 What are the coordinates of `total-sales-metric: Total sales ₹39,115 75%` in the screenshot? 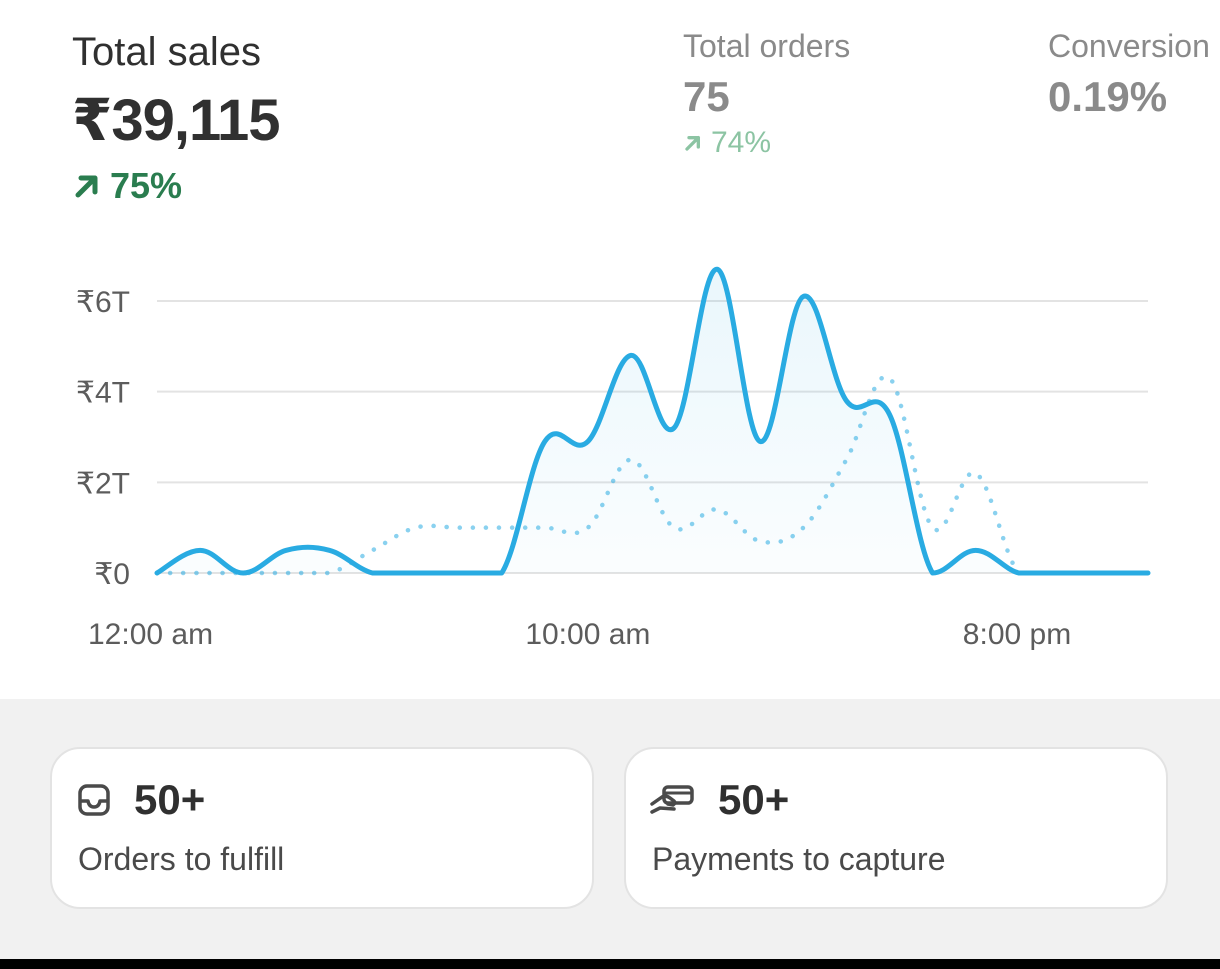 It's located at (176, 117).